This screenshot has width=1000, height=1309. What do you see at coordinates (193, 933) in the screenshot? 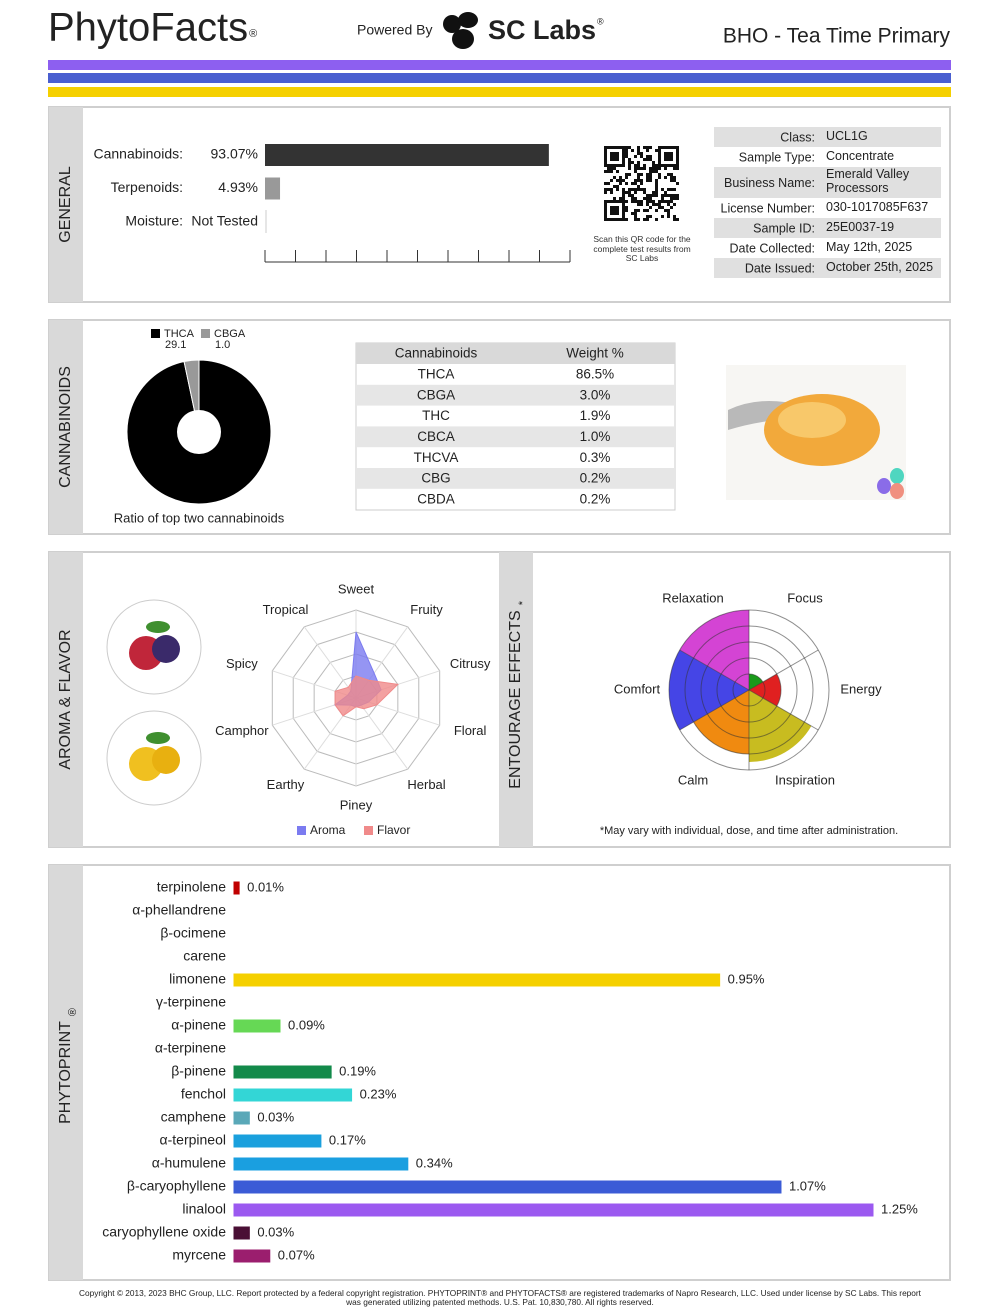
I see `category-label: β-ocimene` at bounding box center [193, 933].